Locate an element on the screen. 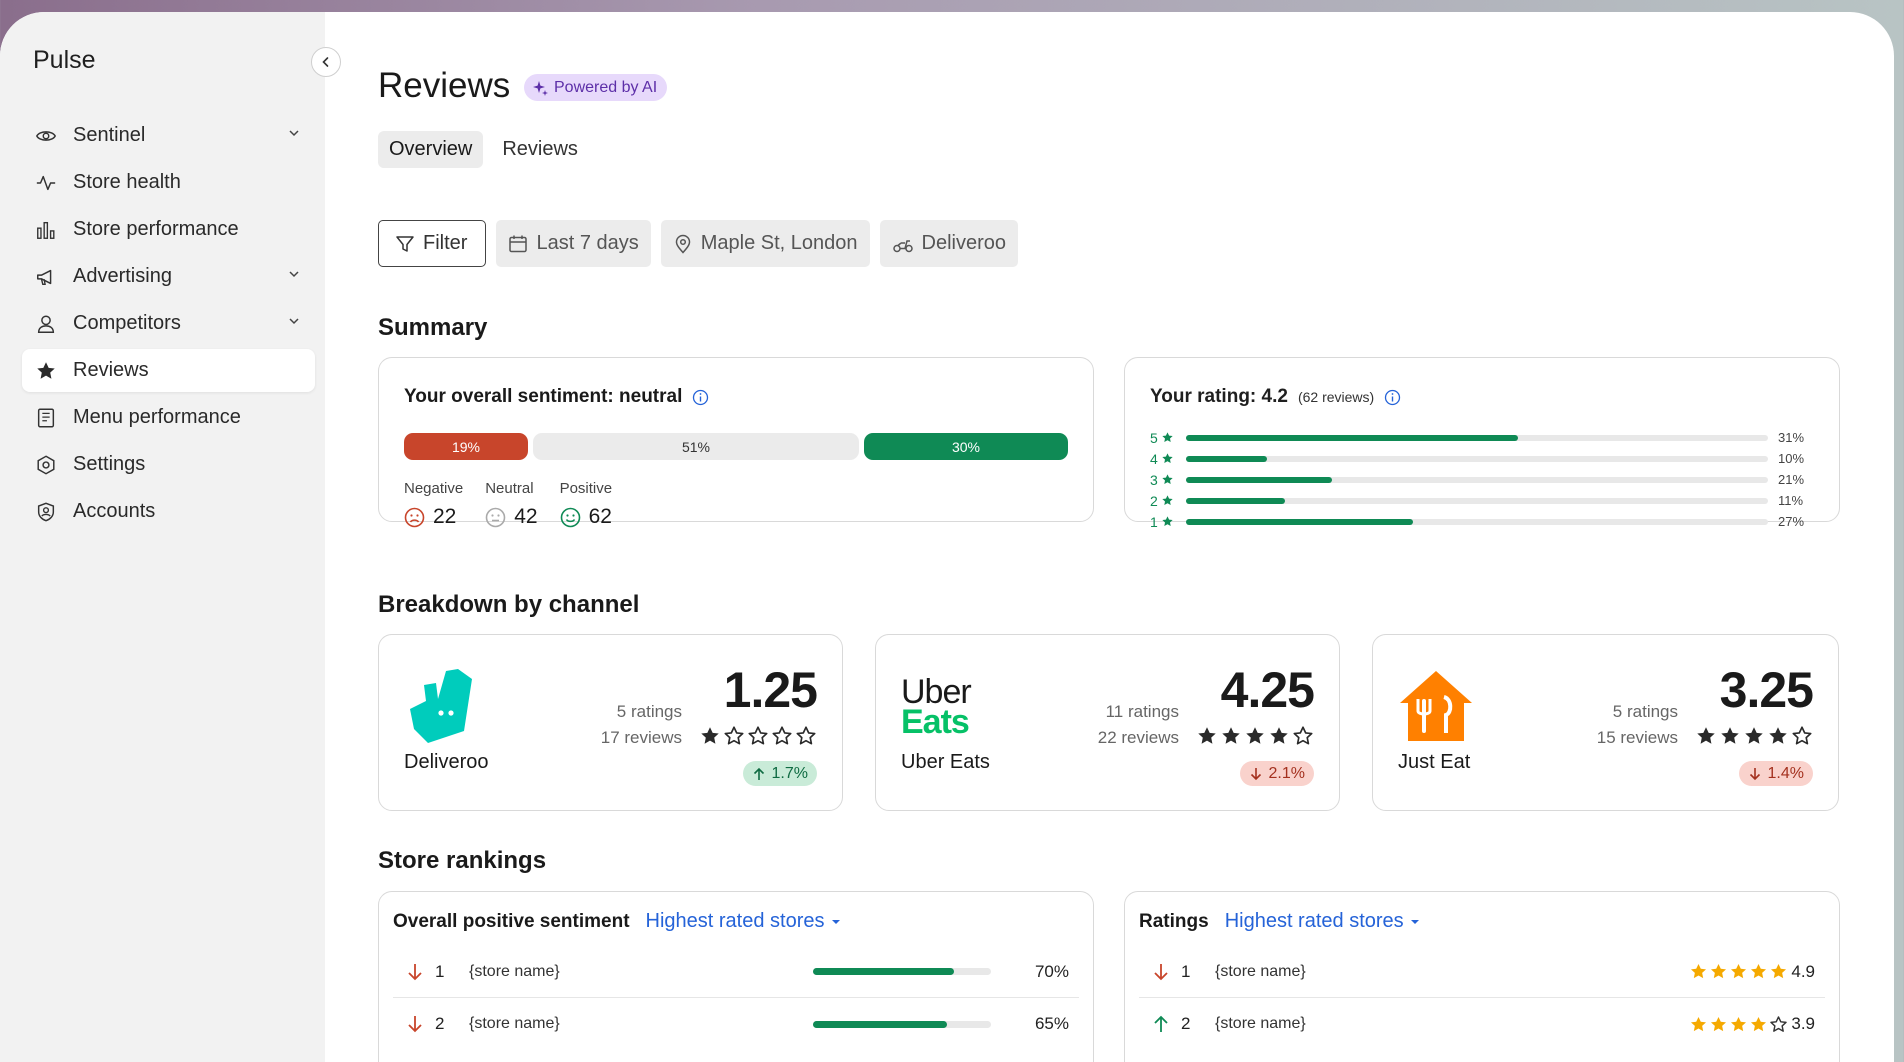 The width and height of the screenshot is (1904, 1062). negative-label: Negative is located at coordinates (434, 488).